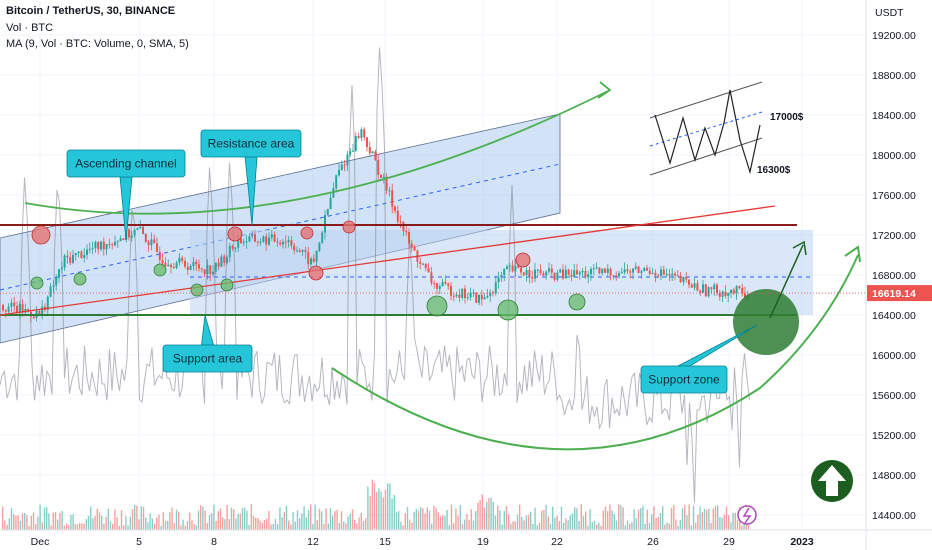 The image size is (932, 550). I want to click on resistance-touch-marker, so click(523, 260).